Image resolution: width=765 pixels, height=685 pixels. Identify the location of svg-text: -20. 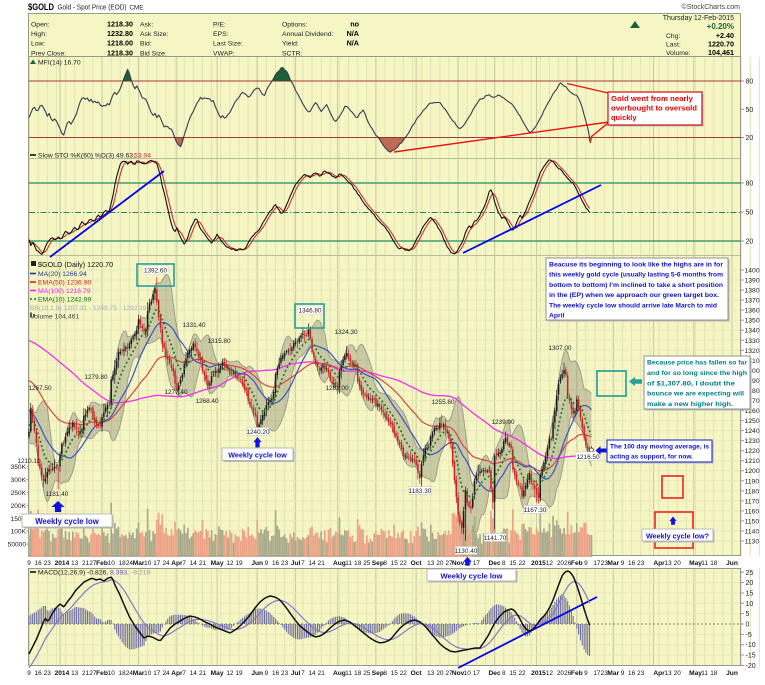
(751, 666).